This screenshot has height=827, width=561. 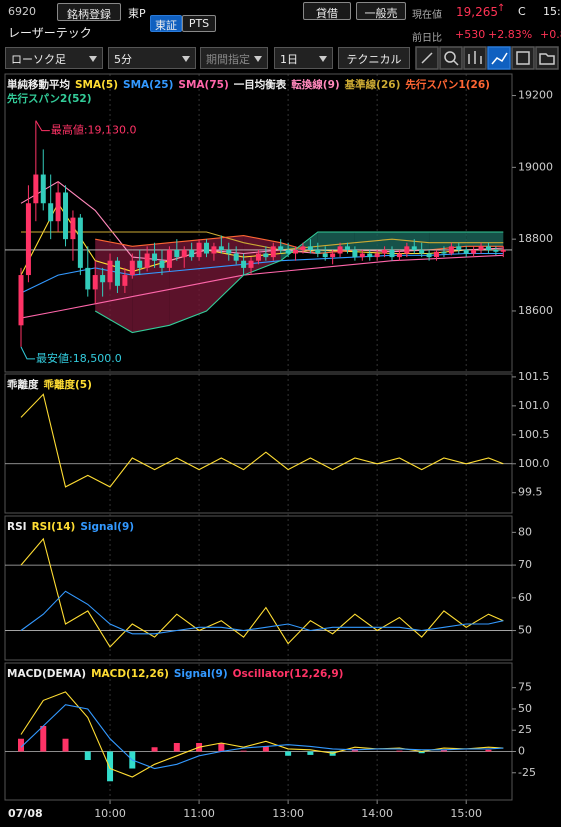 What do you see at coordinates (259, 385) in the screenshot?
I see `legend: 乖離度 乖離度(5)` at bounding box center [259, 385].